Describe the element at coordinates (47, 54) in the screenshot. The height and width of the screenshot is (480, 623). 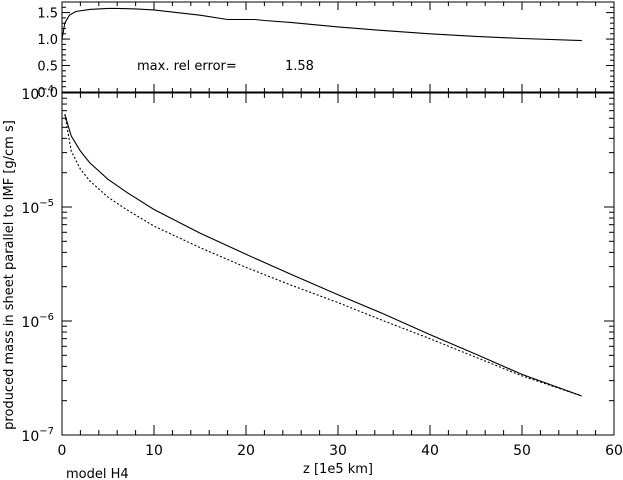
I see `error-panel-tick-labels: 0.0 0.5 1.0 1.5` at that location.